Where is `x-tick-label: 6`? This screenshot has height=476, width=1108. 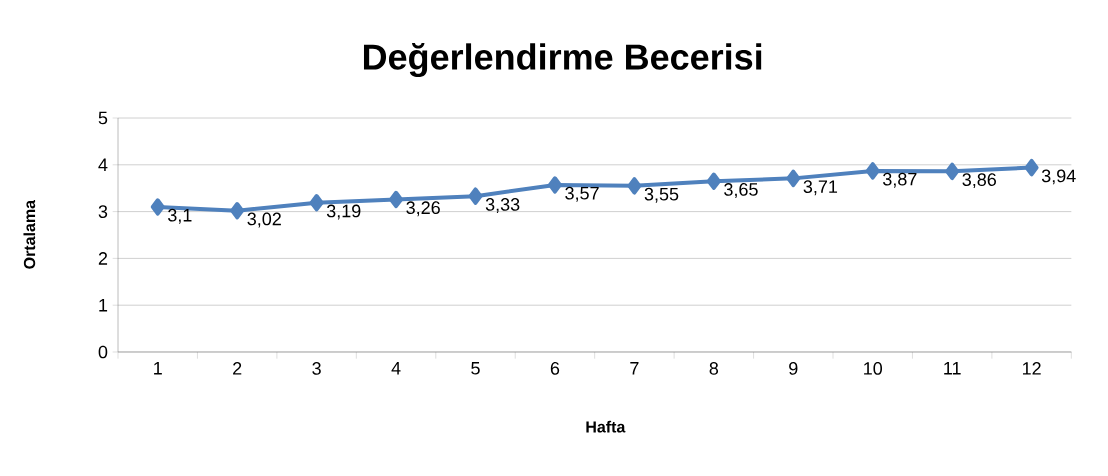 x-tick-label: 6 is located at coordinates (555, 368).